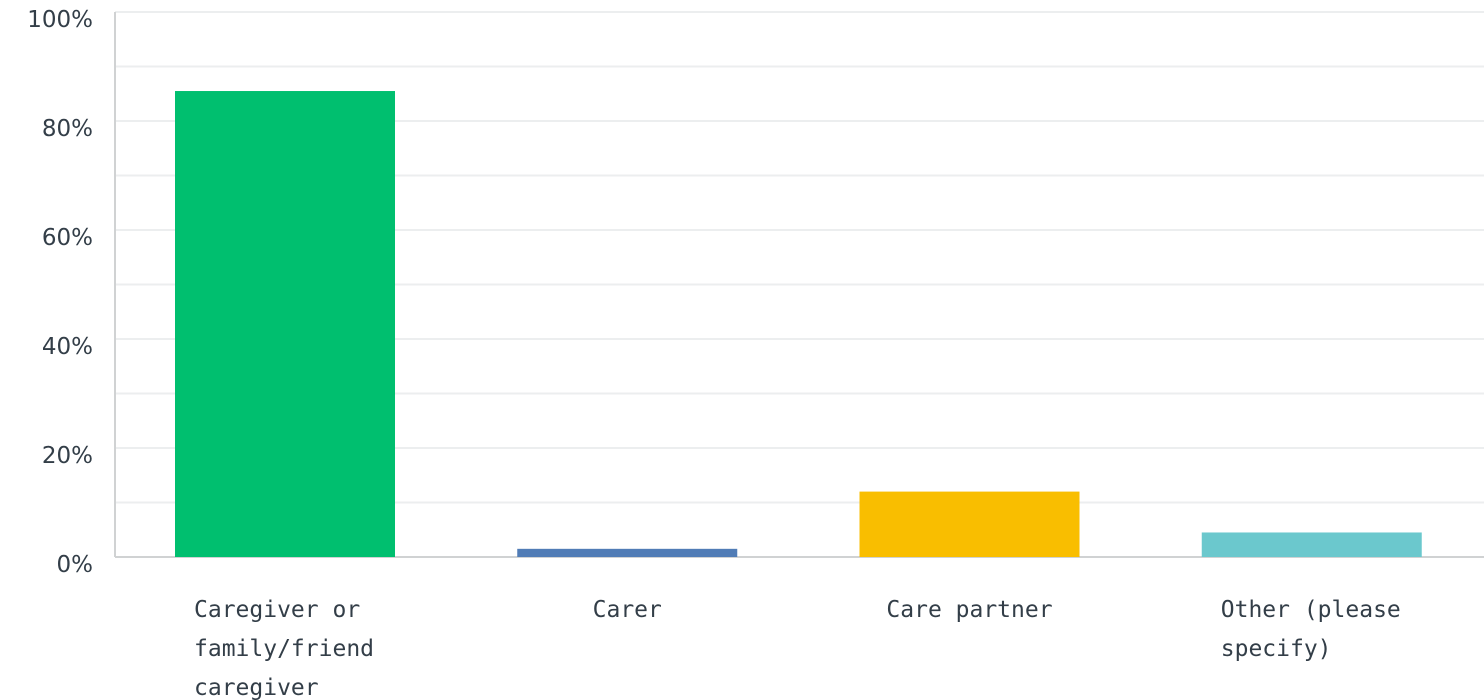 This screenshot has height=700, width=1484. Describe the element at coordinates (1311, 629) in the screenshot. I see `x-category-label: Other (please specify)` at that location.